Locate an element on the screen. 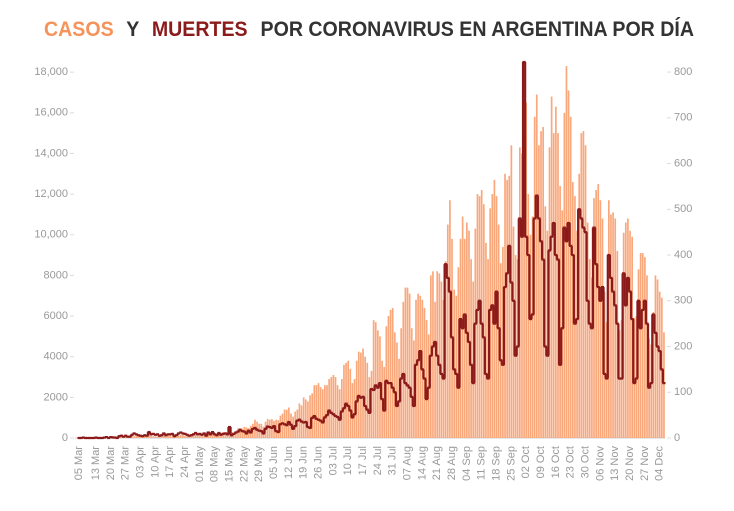 This screenshot has height=511, width=734. x-tick-label: 28 Aug is located at coordinates (452, 463).